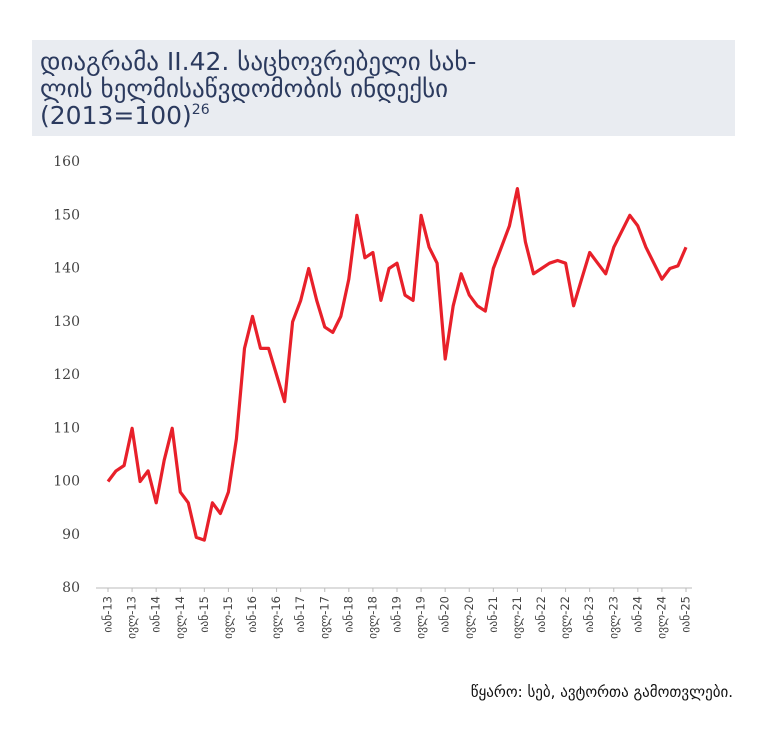 This screenshot has height=753, width=768. Describe the element at coordinates (602, 692) in the screenshot. I see `source: წყარო: სებ, ავტორთა გამოთვლები.` at that location.